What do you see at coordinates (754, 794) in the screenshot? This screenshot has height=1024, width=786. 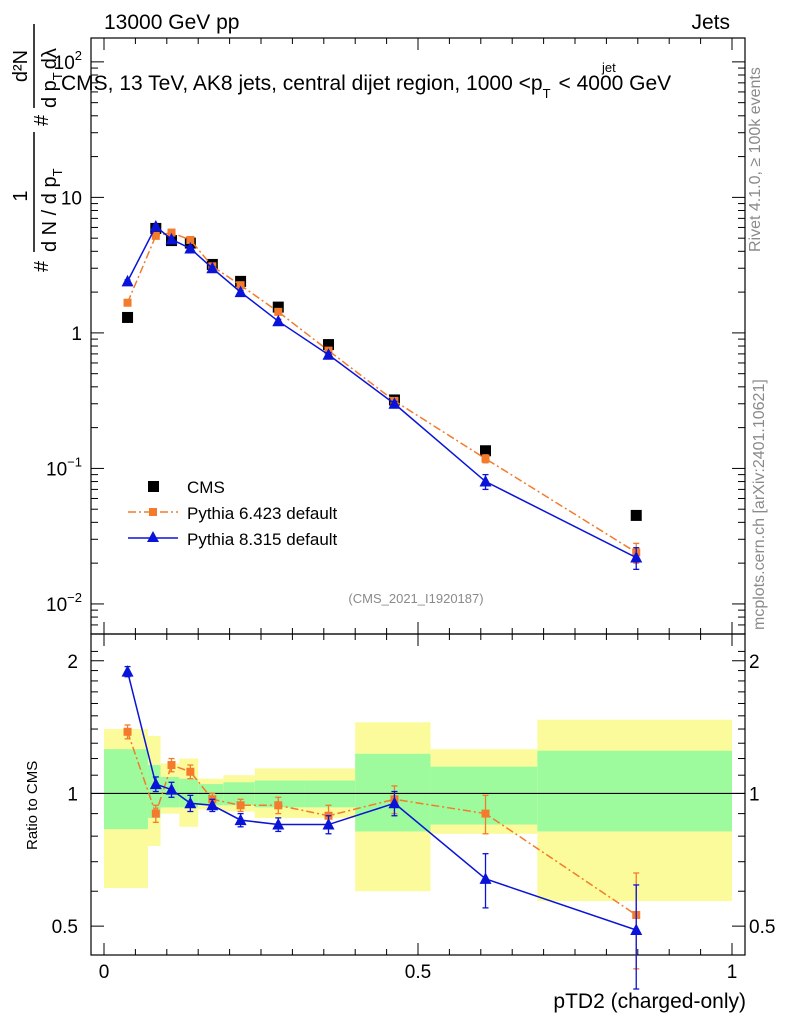 I see `ratio-y-tick-label-right-1: 1` at bounding box center [754, 794].